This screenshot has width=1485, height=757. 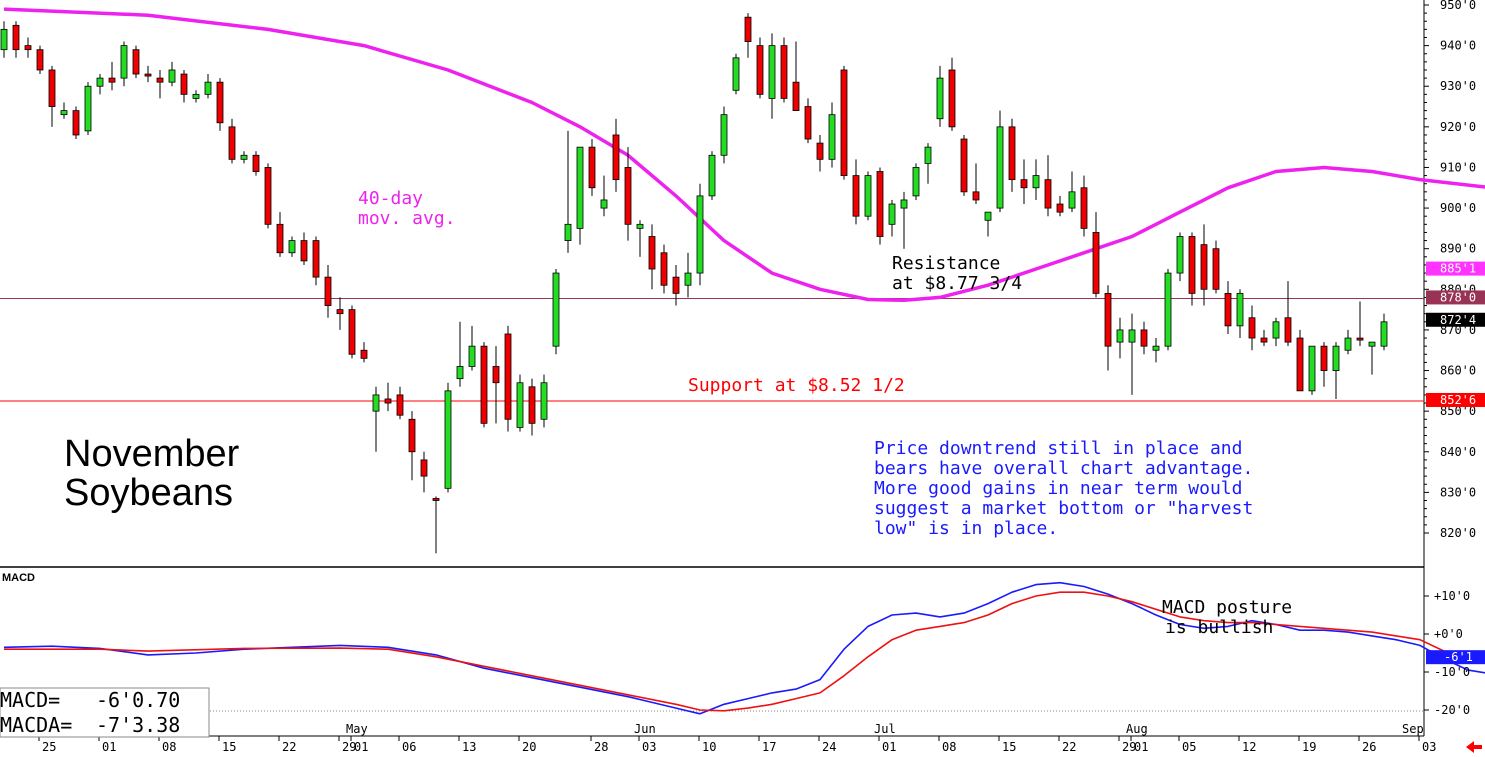 I want to click on support-label: Support at $8.52 1/2, so click(x=796, y=385).